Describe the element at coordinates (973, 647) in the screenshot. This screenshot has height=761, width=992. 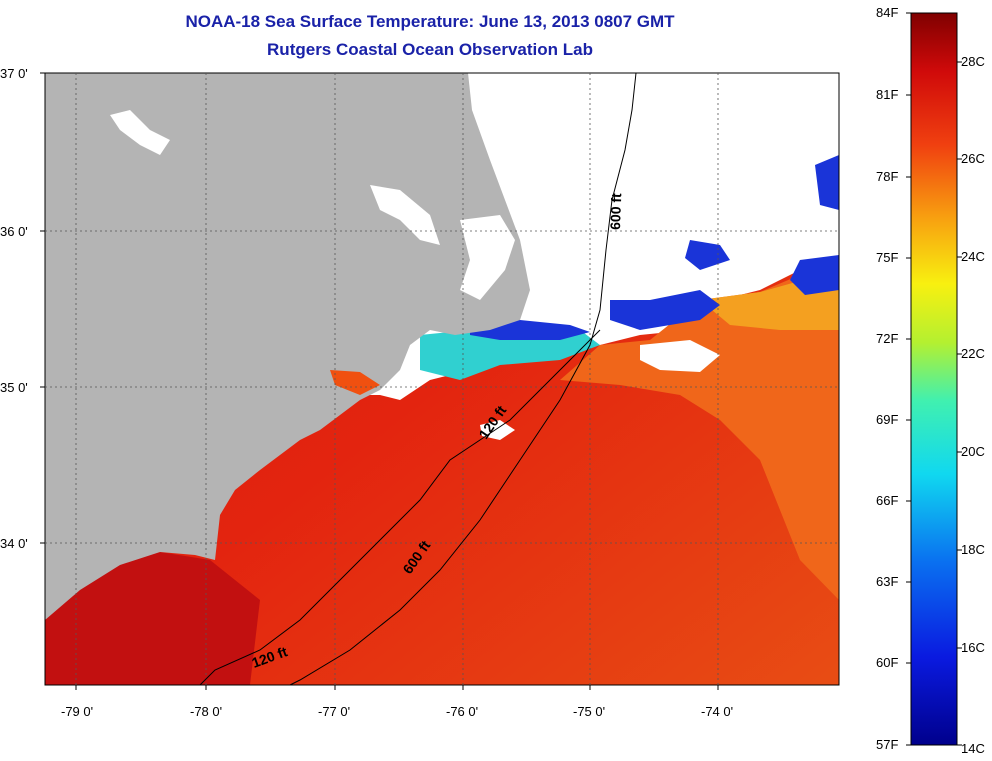
I see `colorbar-c-16: 16C` at that location.